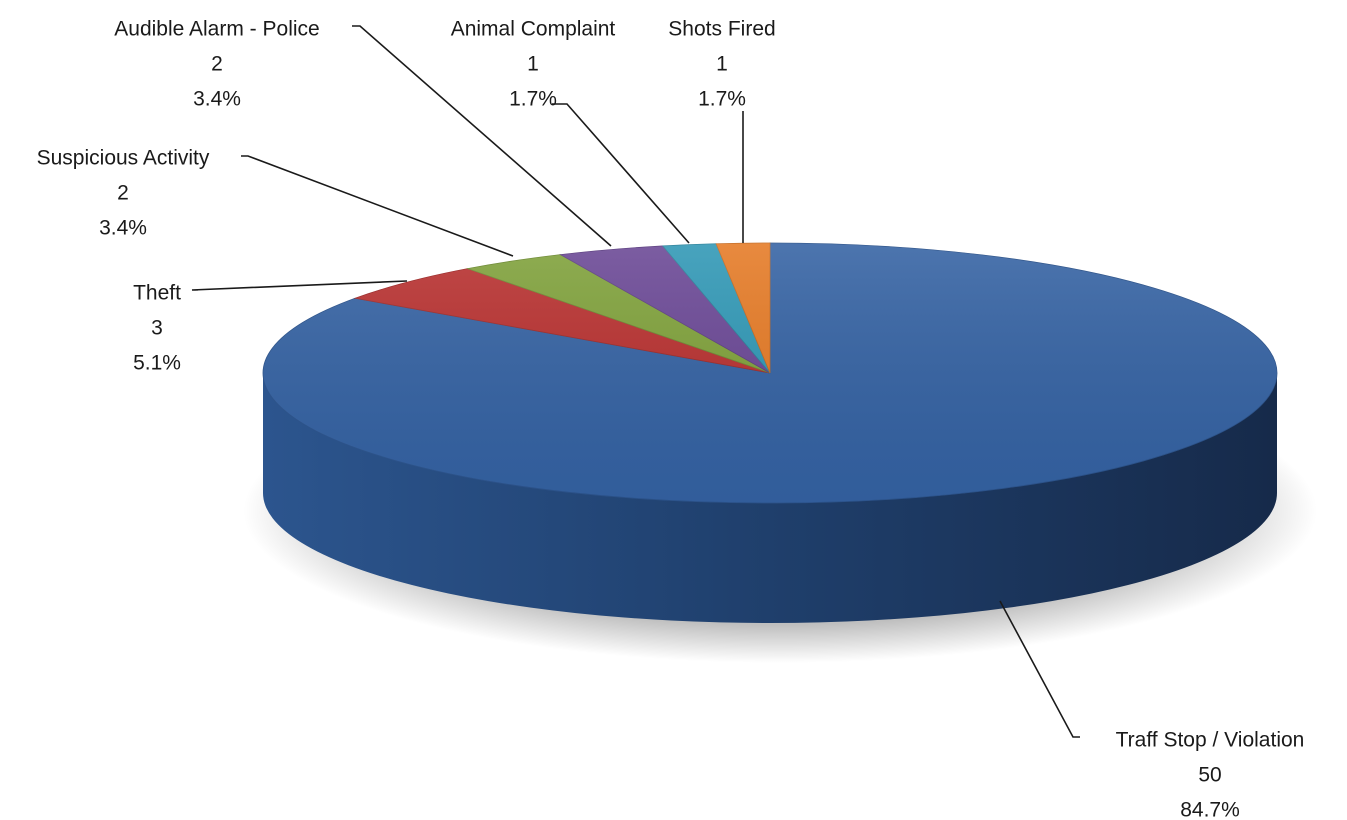 The width and height of the screenshot is (1347, 820). What do you see at coordinates (722, 63) in the screenshot?
I see `data-label-value-5: 1` at bounding box center [722, 63].